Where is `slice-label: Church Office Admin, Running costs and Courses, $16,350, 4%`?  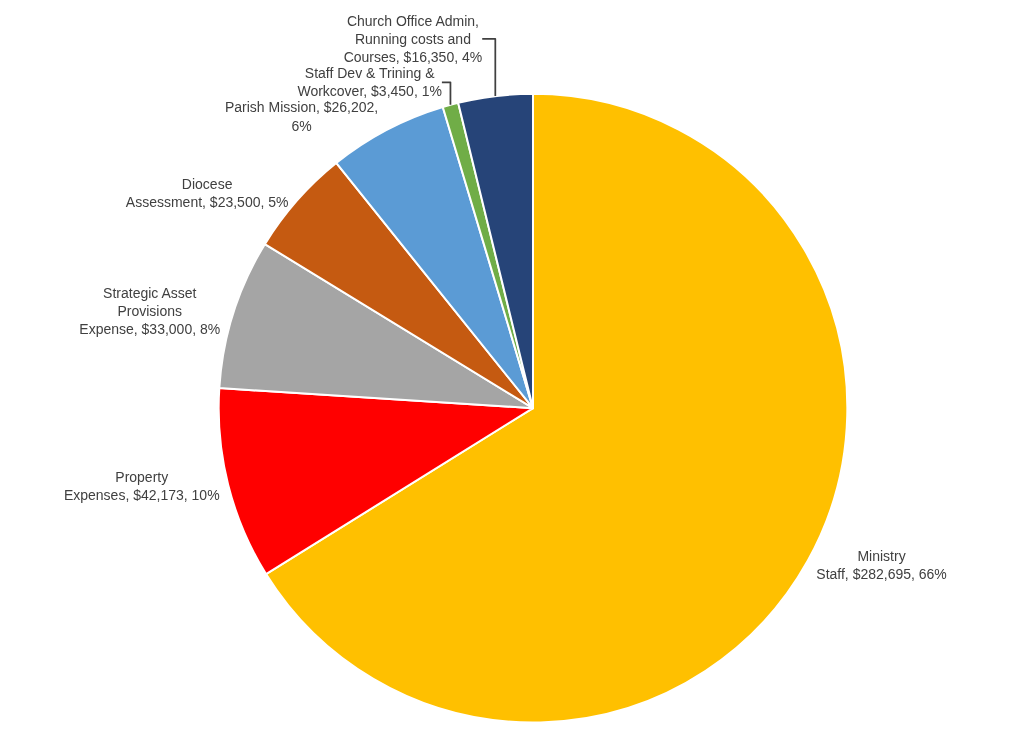 slice-label: Church Office Admin, Running costs and Courses, $16,350, 4% is located at coordinates (413, 39).